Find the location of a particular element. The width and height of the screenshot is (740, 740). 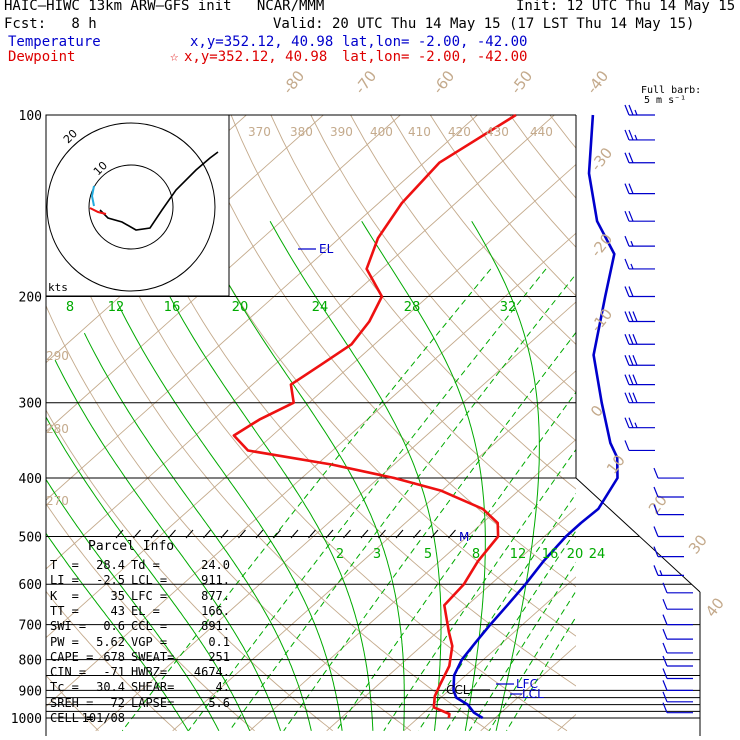

mixing-ratio-label-mid: 24 is located at coordinates (597, 554).